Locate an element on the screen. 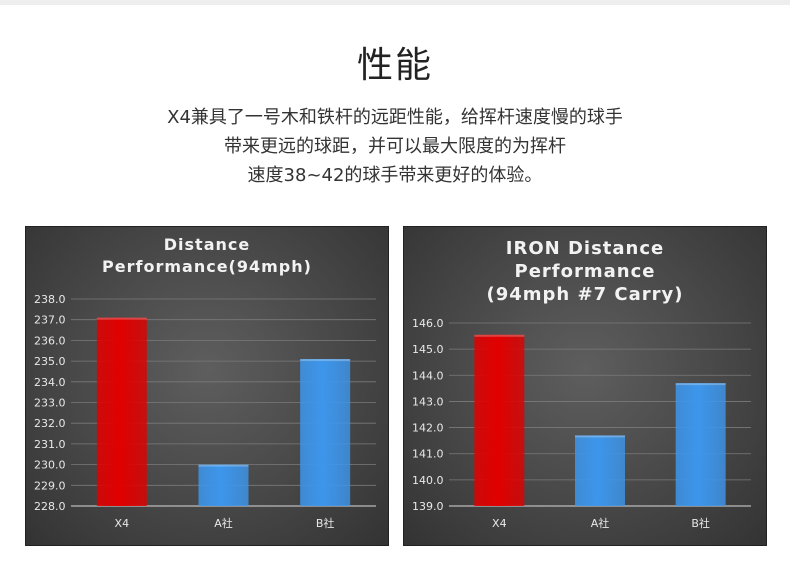 Image resolution: width=790 pixels, height=588 pixels. intro-line: 速度38~42的球手带来更好的体验。 is located at coordinates (395, 175).